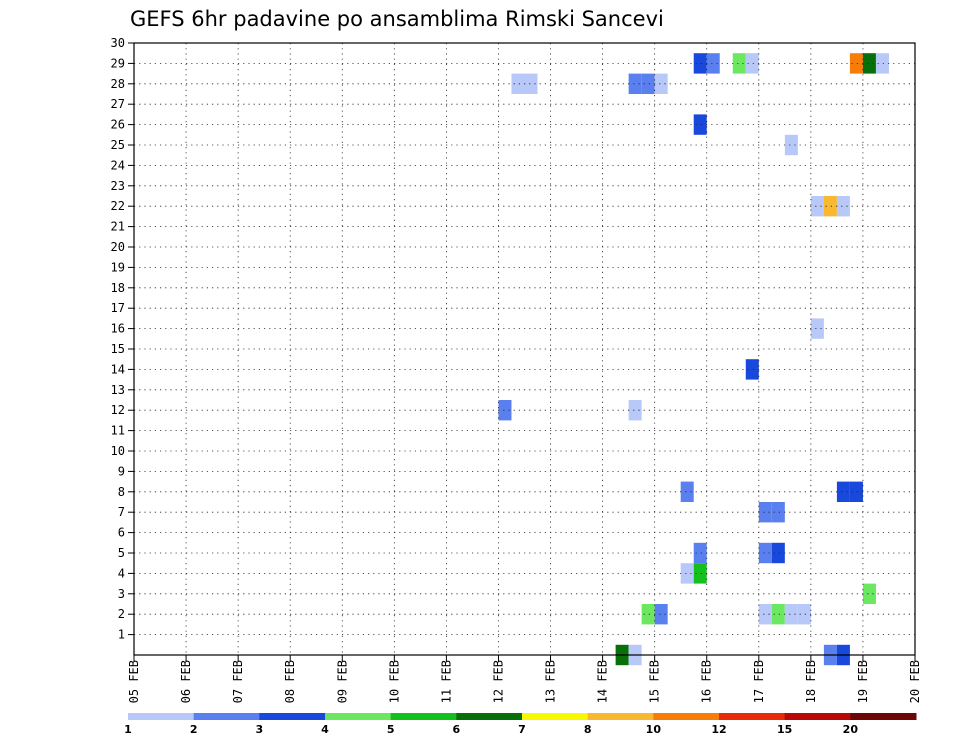 The image size is (960, 742). Describe the element at coordinates (118, 267) in the screenshot. I see `y-tick-label: 19` at that location.